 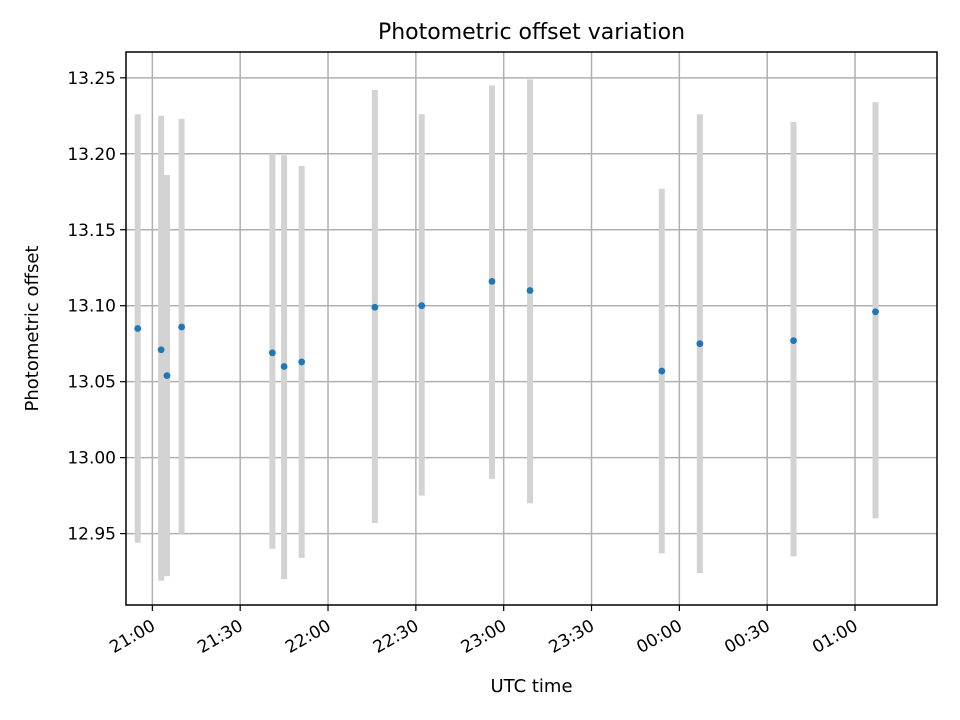 What do you see at coordinates (572, 637) in the screenshot?
I see `x-tick-label: 23:30` at bounding box center [572, 637].